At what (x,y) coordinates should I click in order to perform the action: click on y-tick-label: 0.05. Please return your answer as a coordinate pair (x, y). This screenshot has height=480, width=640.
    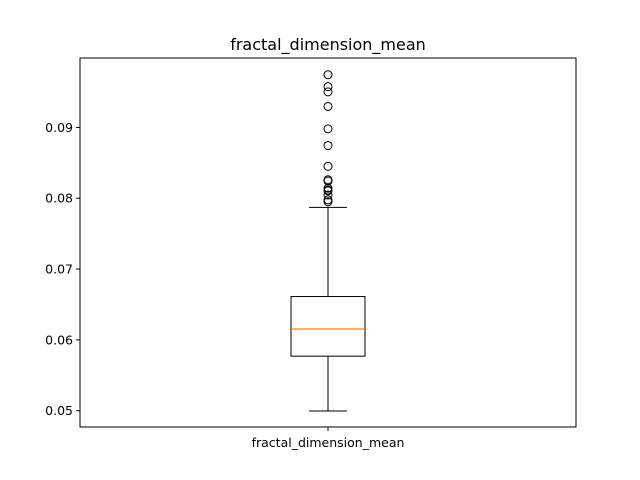
    Looking at the image, I should click on (59, 410).